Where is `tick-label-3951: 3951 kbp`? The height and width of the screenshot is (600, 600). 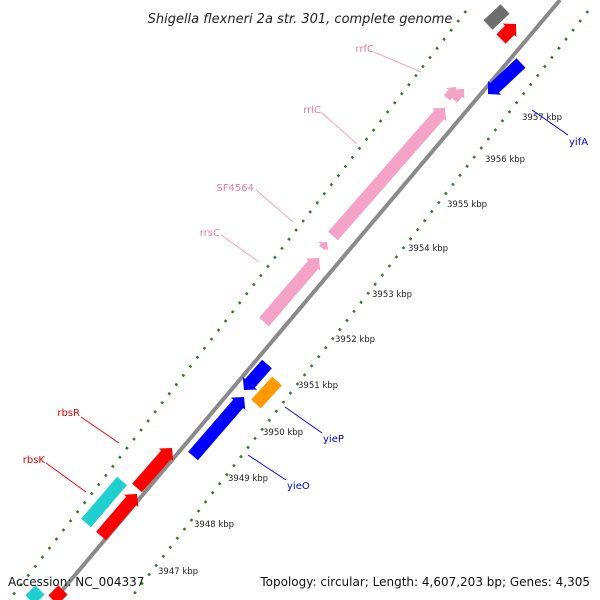 tick-label-3951: 3951 kbp is located at coordinates (318, 386).